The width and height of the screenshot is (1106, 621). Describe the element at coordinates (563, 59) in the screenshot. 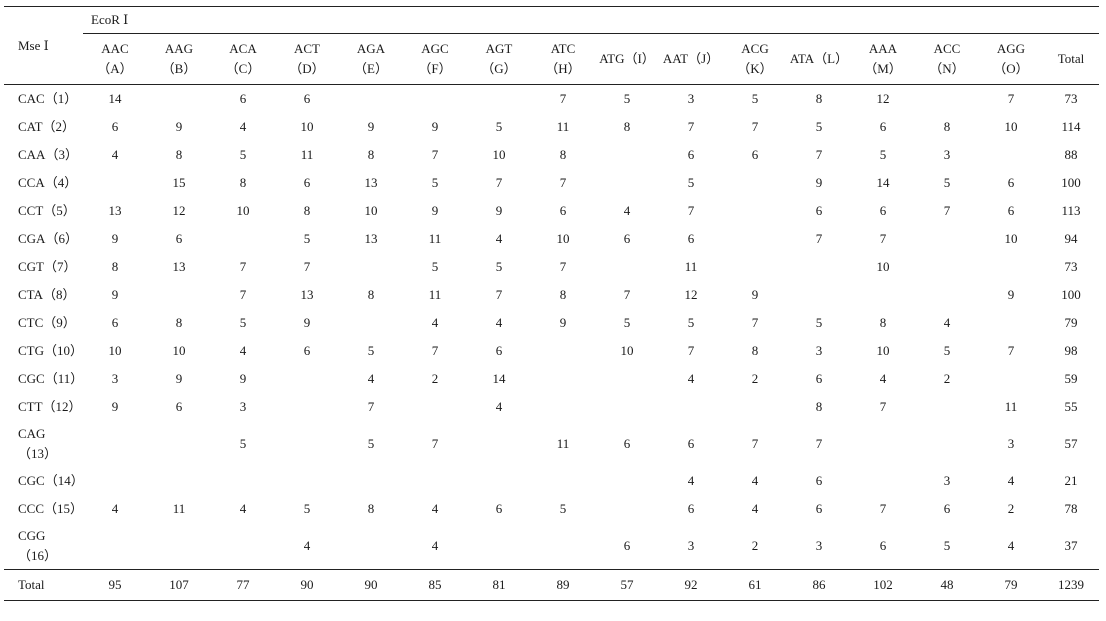

I see `column-header: ATC （H）` at that location.